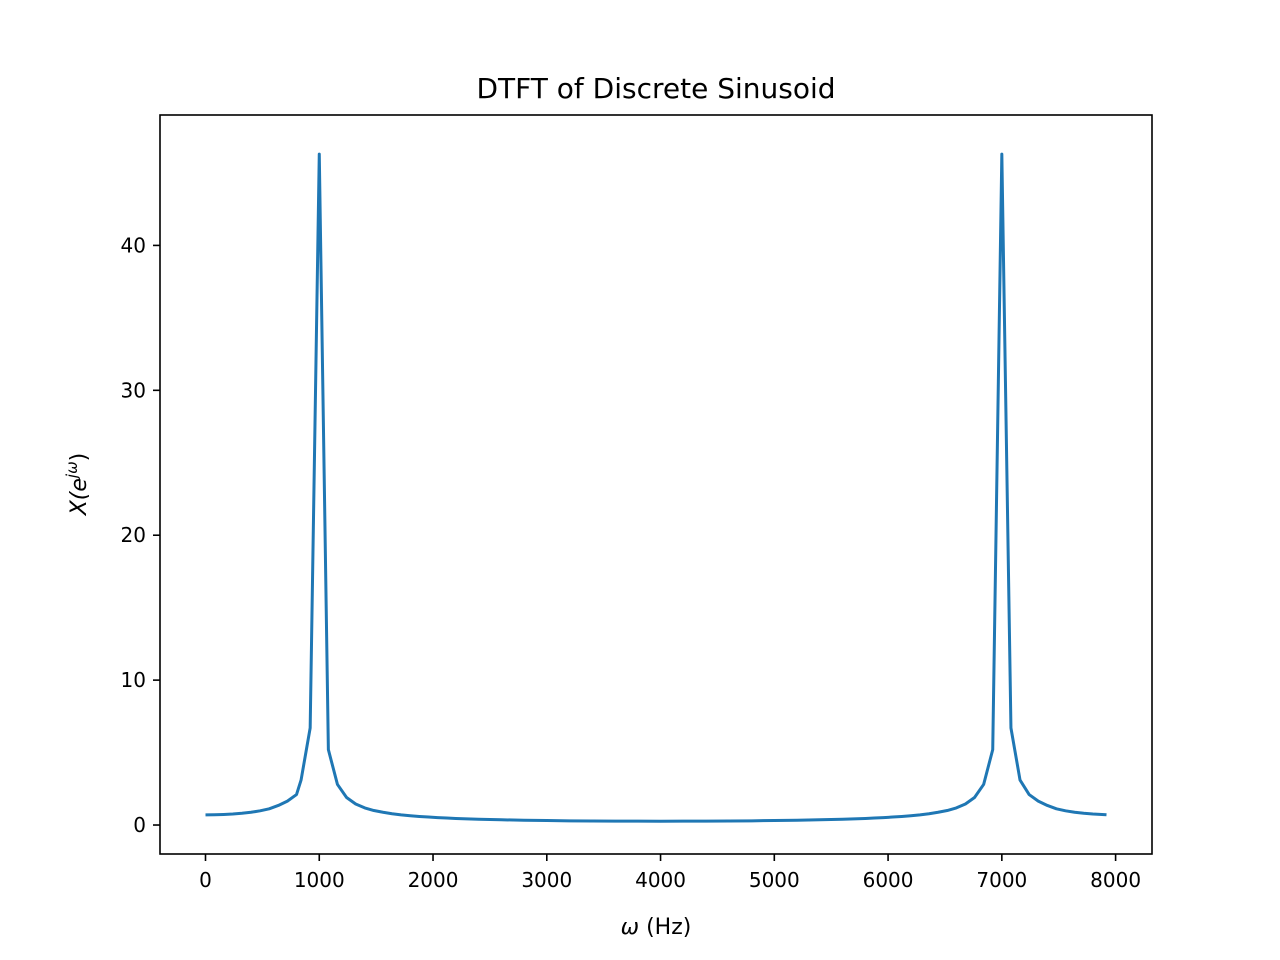 The image size is (1280, 960). I want to click on x-tick-label: 7000, so click(1001, 880).